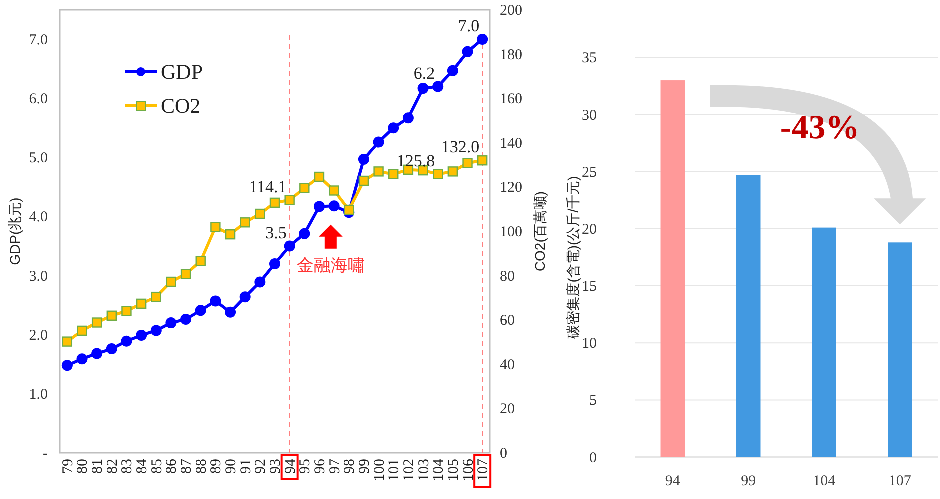 The height and width of the screenshot is (499, 940). What do you see at coordinates (469, 26) in the screenshot?
I see `data-label: 7.0` at bounding box center [469, 26].